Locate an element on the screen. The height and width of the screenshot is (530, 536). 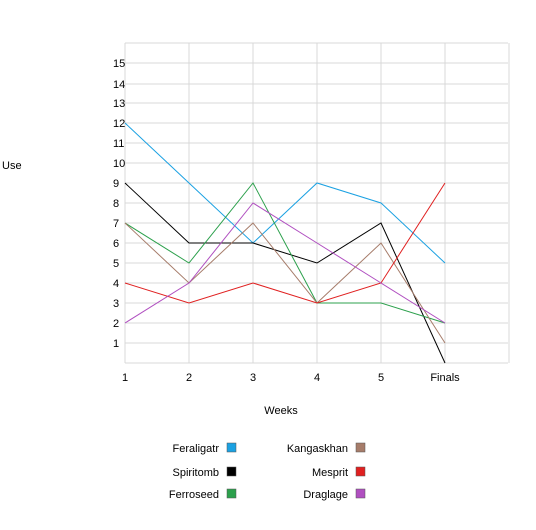
legend-item-feraligatr: Feraligatr is located at coordinates (205, 448).